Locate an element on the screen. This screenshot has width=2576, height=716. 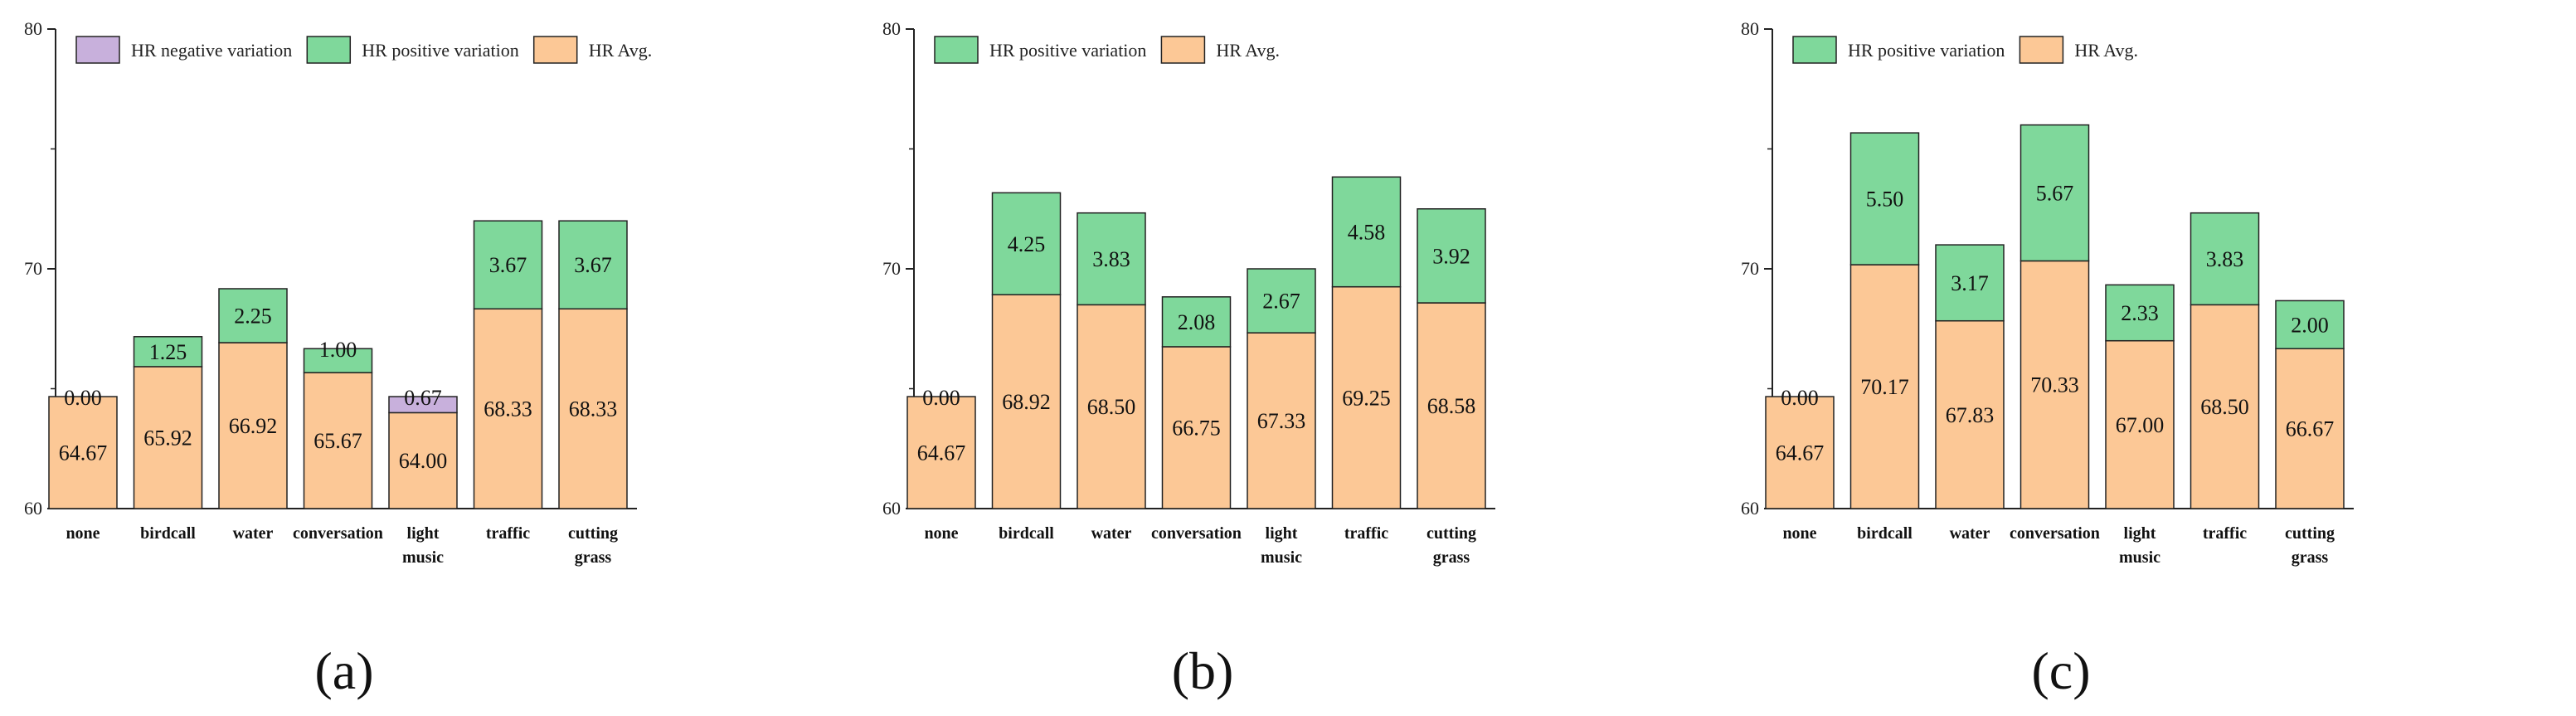
variation-value-label: 4.58 is located at coordinates (1367, 232).